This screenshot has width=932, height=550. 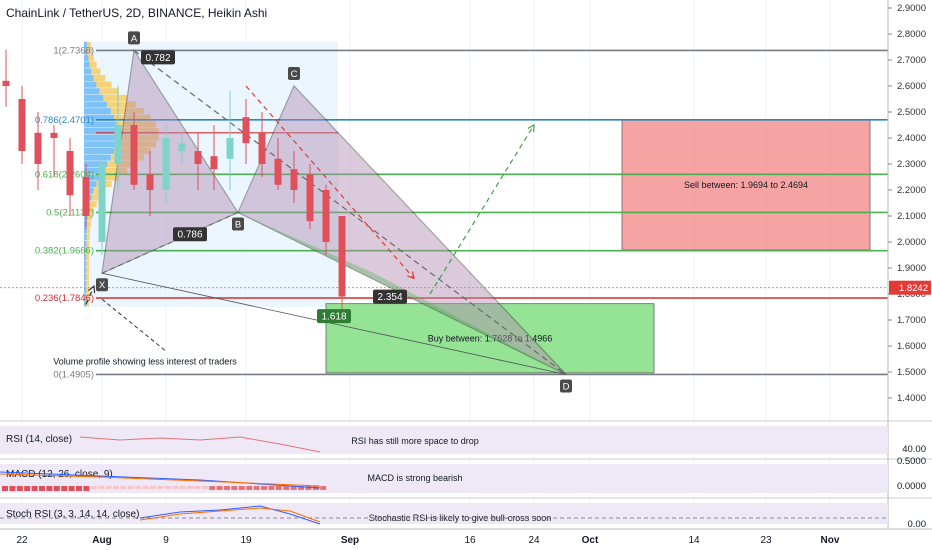 I want to click on time-tick-label: 9, so click(x=166, y=540).